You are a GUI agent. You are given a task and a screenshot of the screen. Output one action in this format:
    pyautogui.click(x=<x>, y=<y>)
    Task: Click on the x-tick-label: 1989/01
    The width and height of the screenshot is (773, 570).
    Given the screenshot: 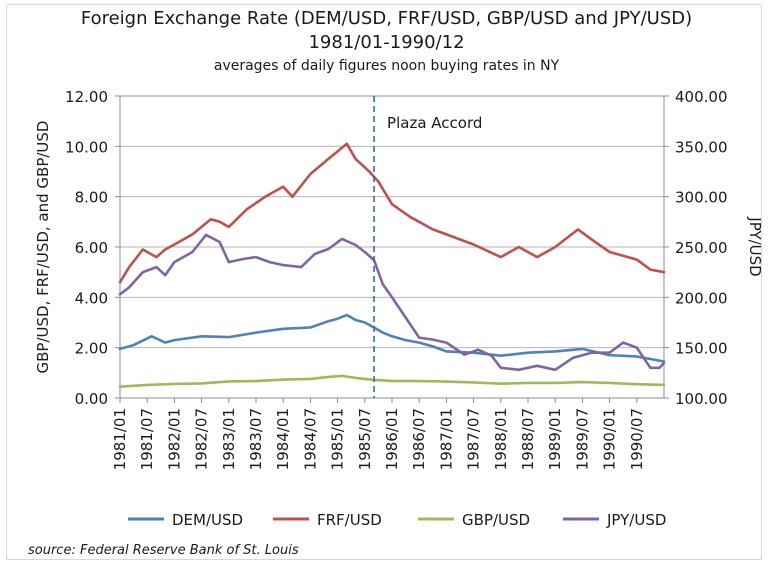 What is the action you would take?
    pyautogui.click(x=555, y=439)
    